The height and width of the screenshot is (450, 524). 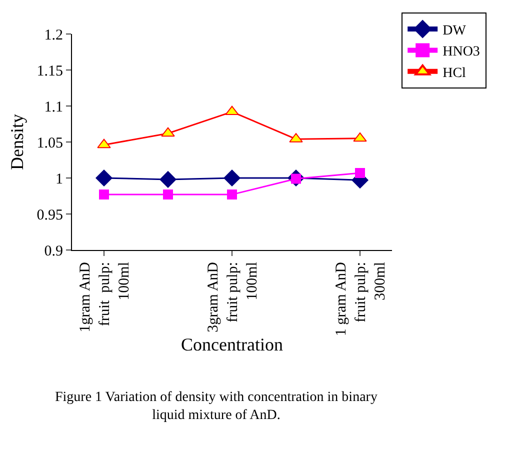 What do you see at coordinates (53, 107) in the screenshot?
I see `y-tick-label: 1.1` at bounding box center [53, 107].